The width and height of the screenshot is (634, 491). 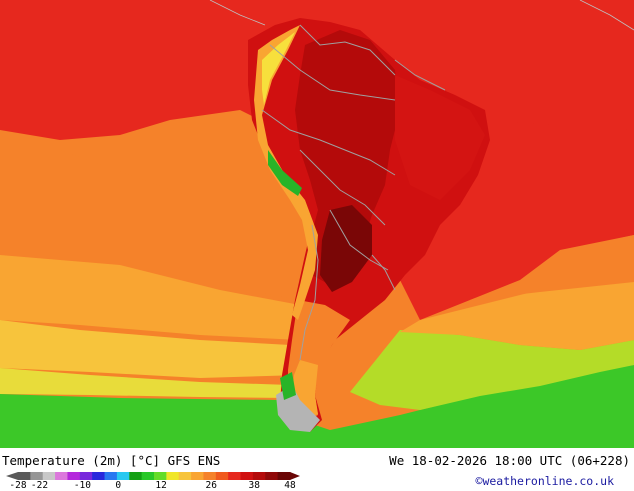 I want to click on andes-green-patch, so click(x=285, y=173).